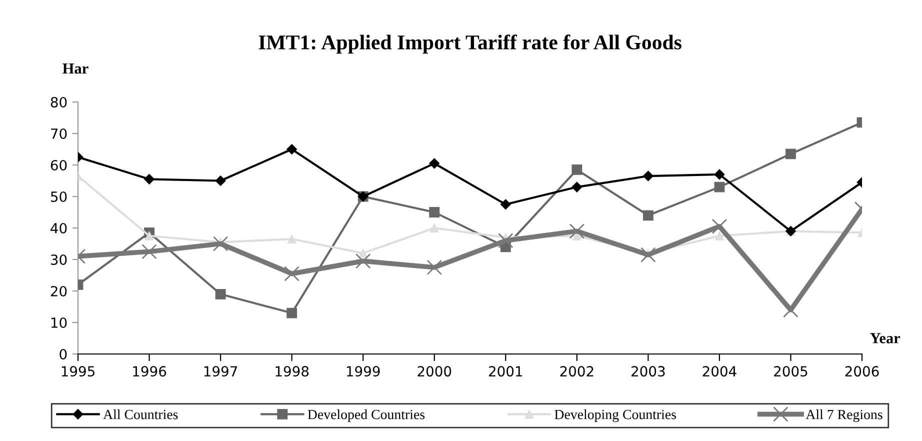  Describe the element at coordinates (75, 69) in the screenshot. I see `y-axis-title: Har` at that location.